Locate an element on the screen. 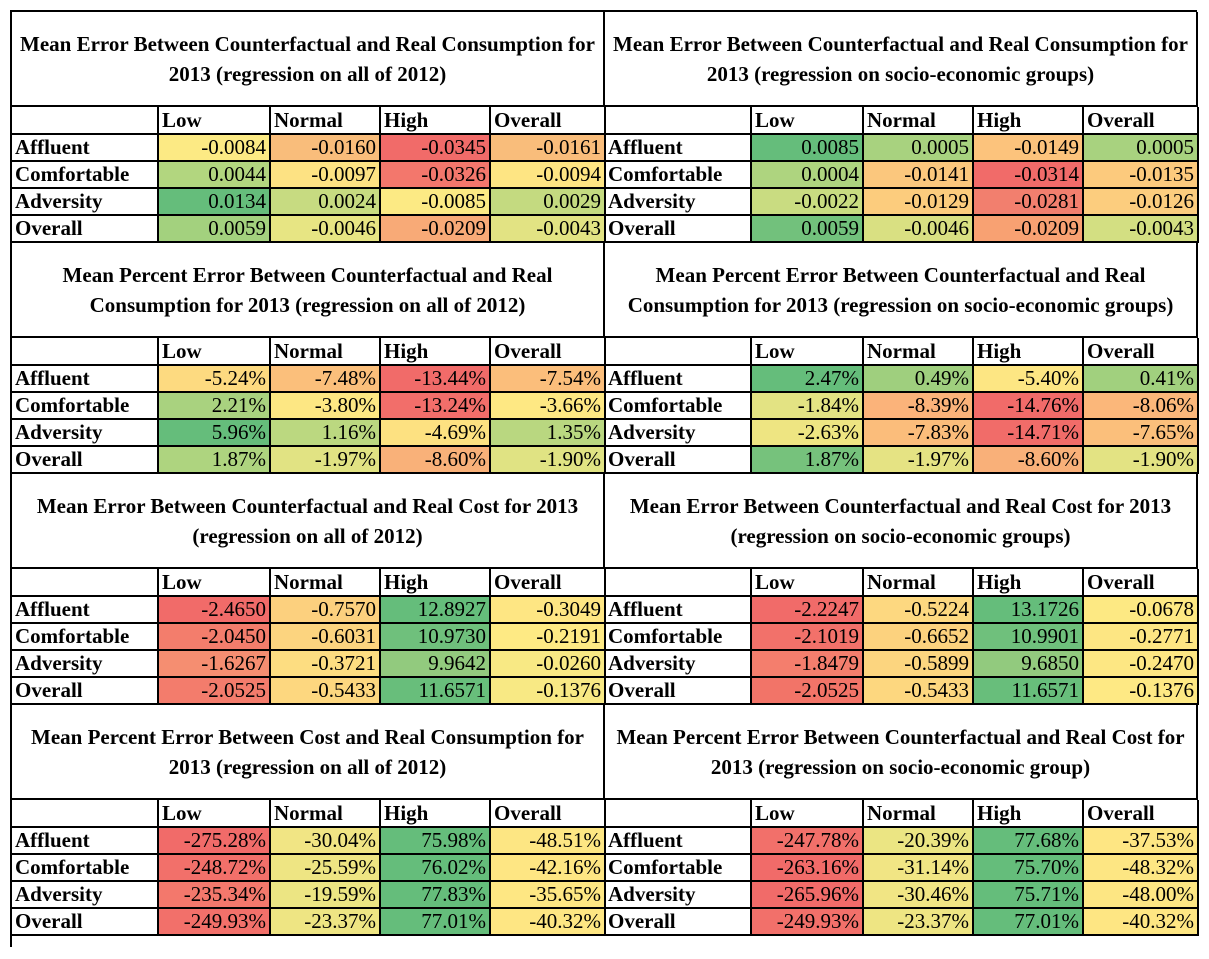  value-cell: -0.0126 is located at coordinates (1141, 202).